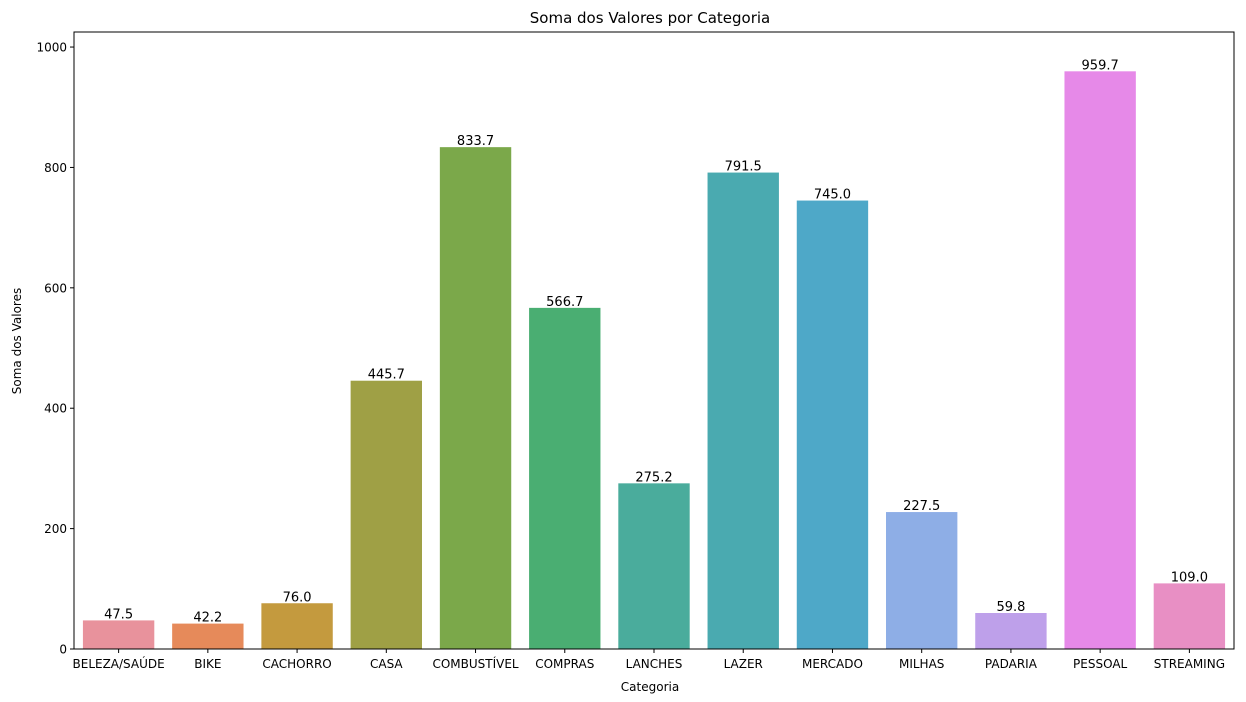  Describe the element at coordinates (654, 566) in the screenshot. I see `bar-lanches` at that location.